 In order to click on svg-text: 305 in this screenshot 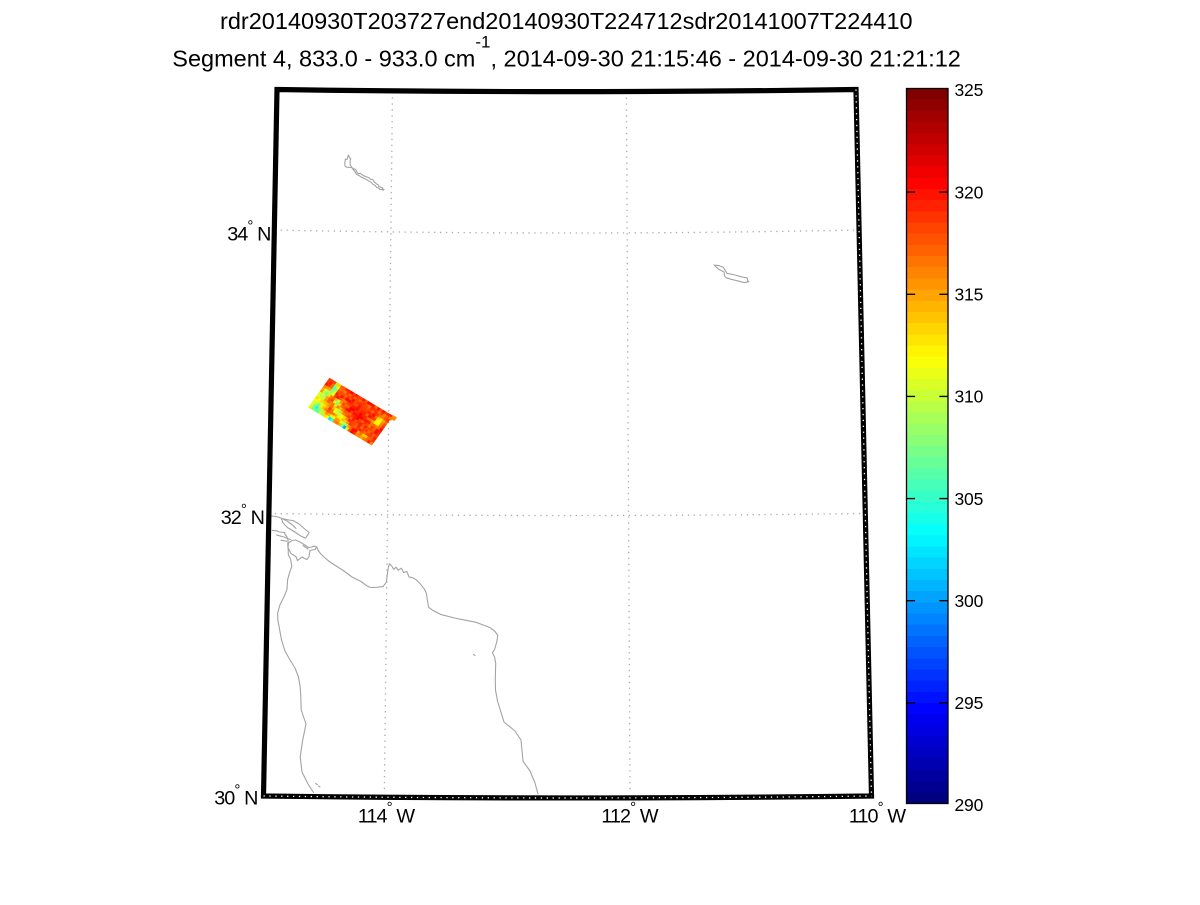, I will do `click(969, 499)`.